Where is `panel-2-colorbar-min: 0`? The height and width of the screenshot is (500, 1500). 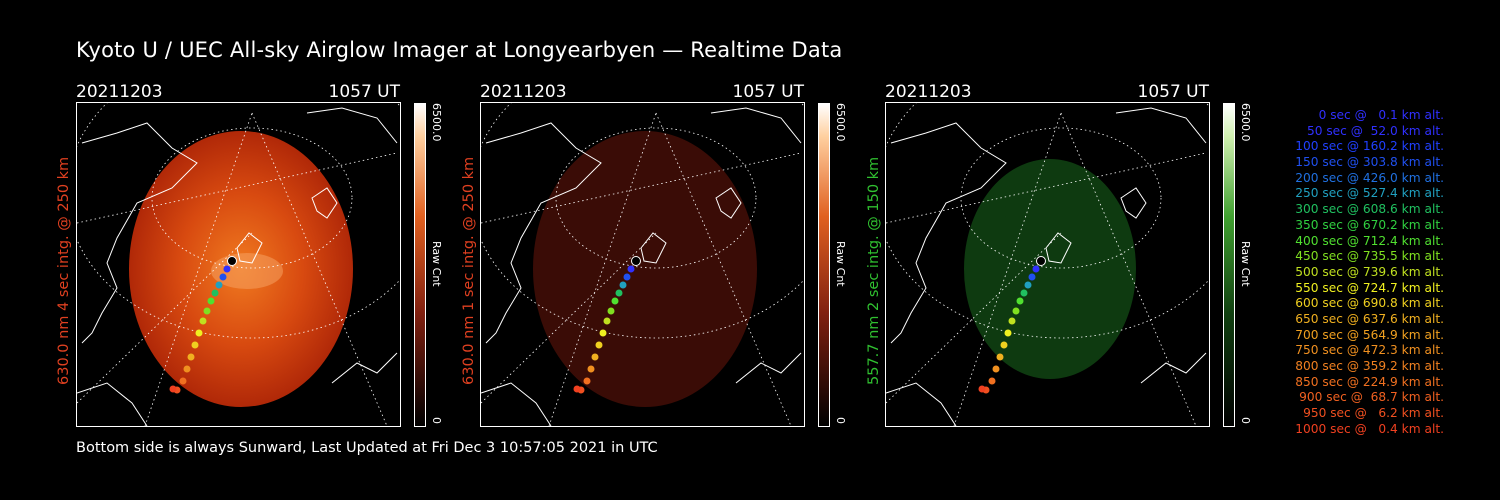
panel-2-colorbar-min: 0 is located at coordinates (840, 420).